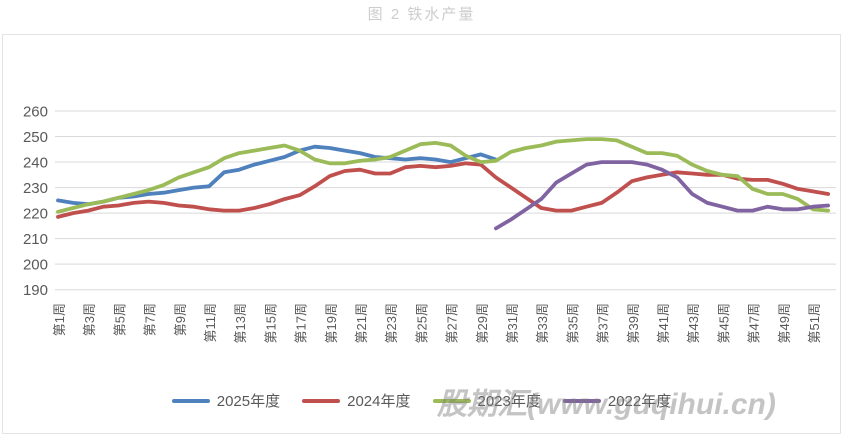 The height and width of the screenshot is (435, 843). What do you see at coordinates (572, 323) in the screenshot?
I see `x-tick-label: 第35周` at bounding box center [572, 323].